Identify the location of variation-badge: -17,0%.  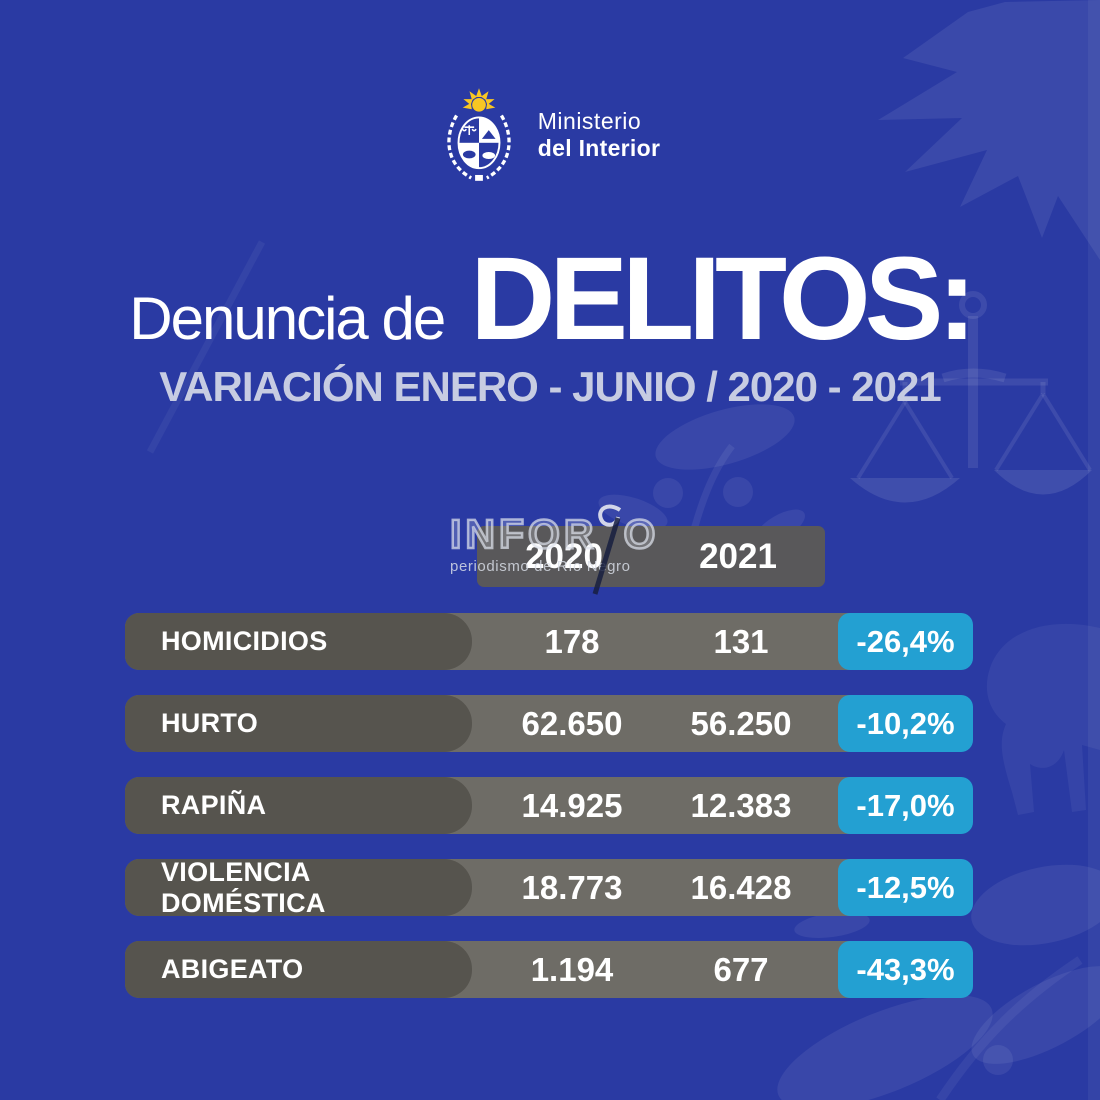
(905, 805).